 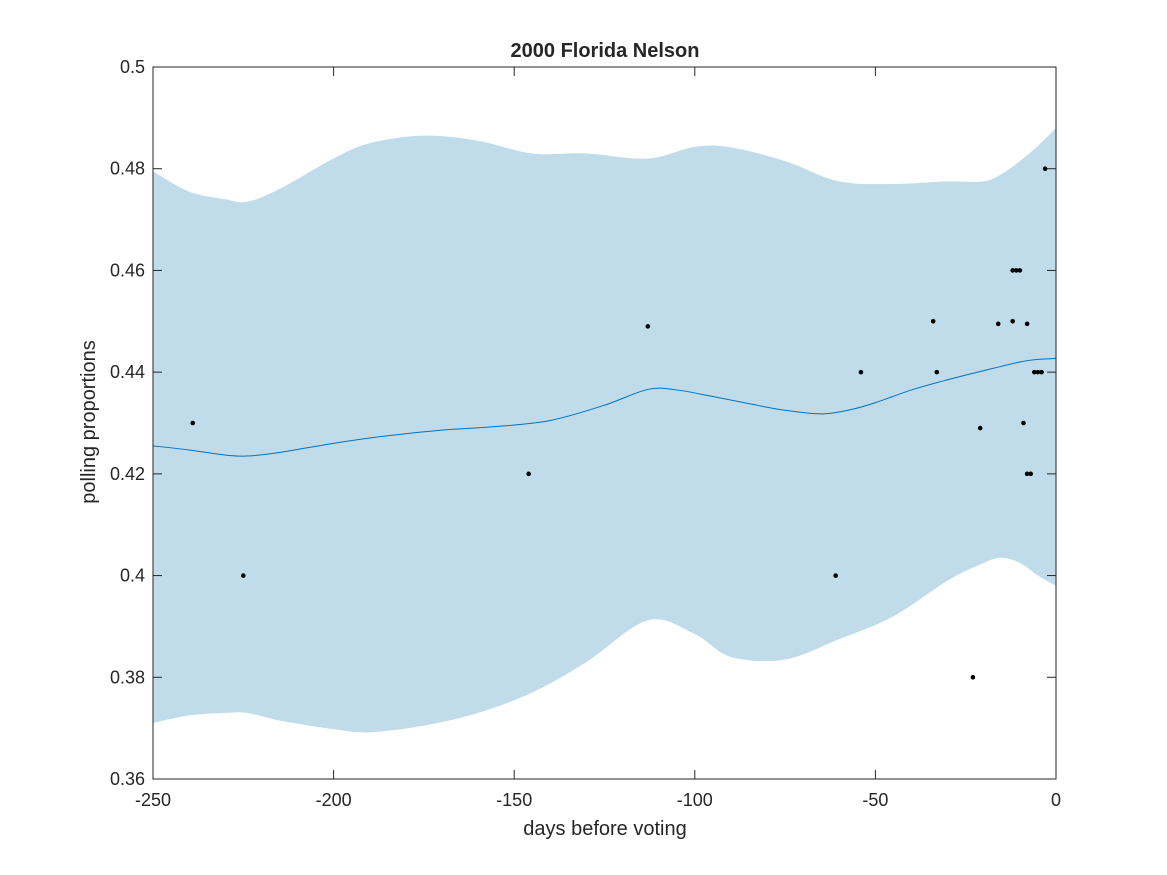 I want to click on y-tick-label: 0.44, so click(x=127, y=372).